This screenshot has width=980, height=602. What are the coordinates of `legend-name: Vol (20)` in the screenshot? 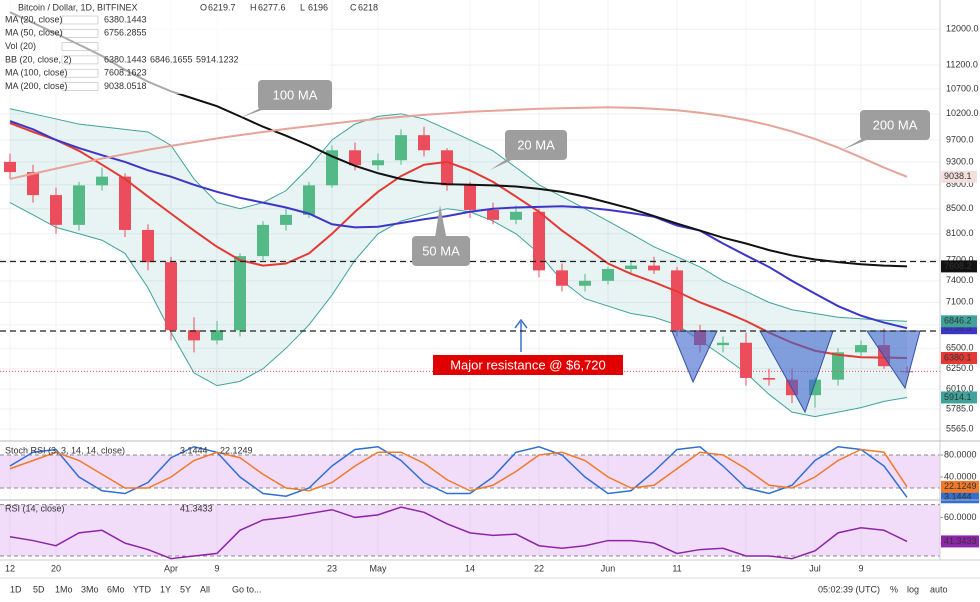 It's located at (20, 46).